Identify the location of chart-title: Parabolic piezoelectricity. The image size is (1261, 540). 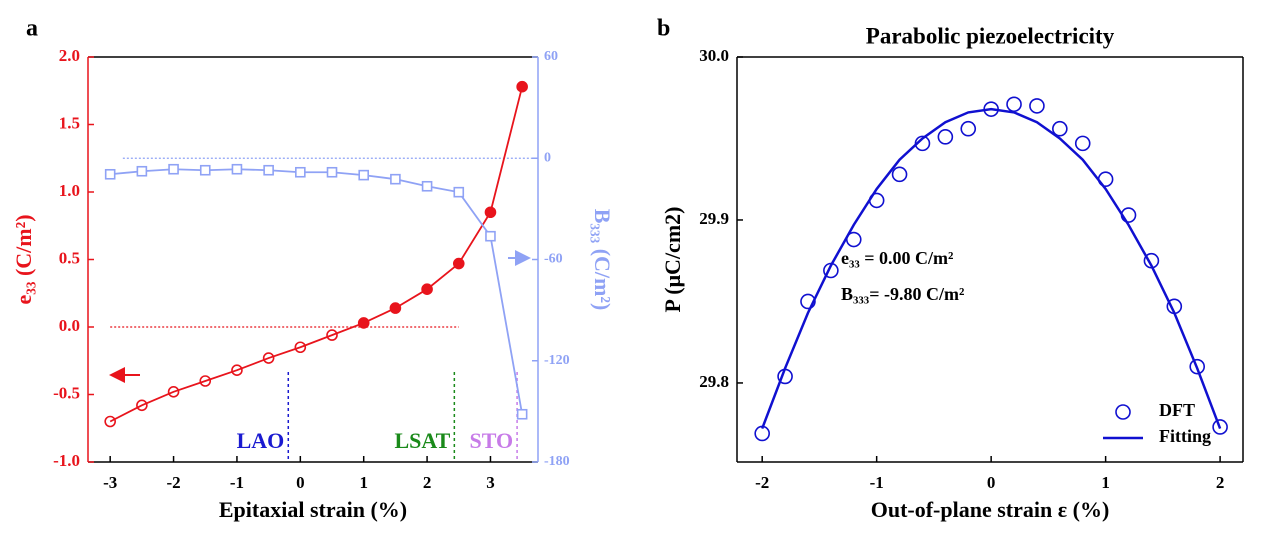
(990, 35).